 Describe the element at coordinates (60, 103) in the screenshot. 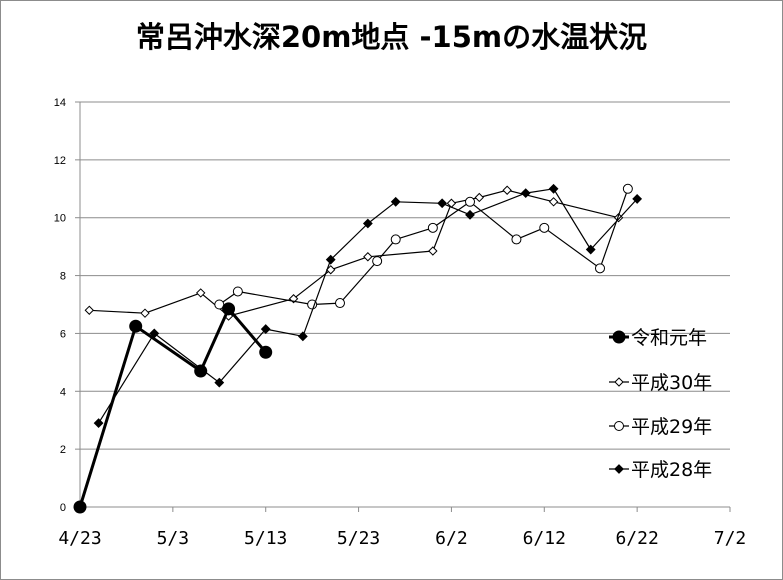

I see `y-tick-label: 14` at that location.